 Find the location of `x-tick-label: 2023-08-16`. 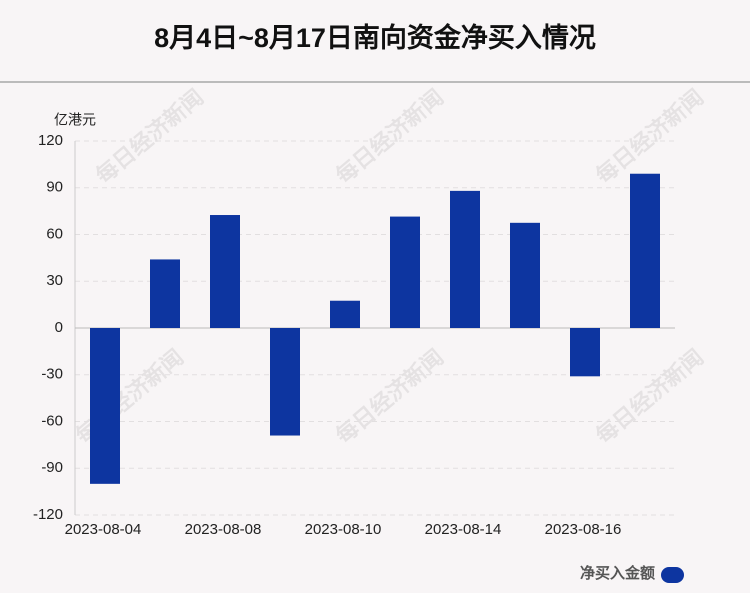

x-tick-label: 2023-08-16 is located at coordinates (583, 529).